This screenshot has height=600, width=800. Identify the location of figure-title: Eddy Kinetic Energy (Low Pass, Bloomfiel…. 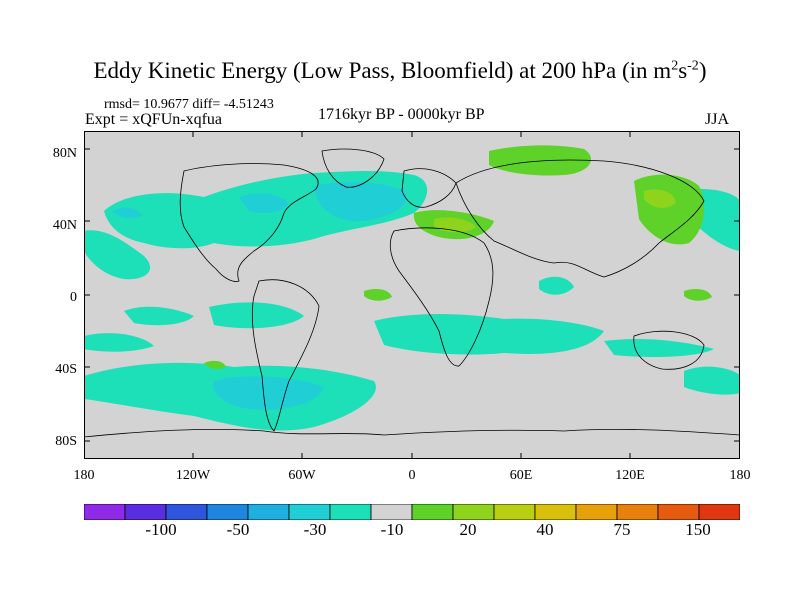
(400, 70).